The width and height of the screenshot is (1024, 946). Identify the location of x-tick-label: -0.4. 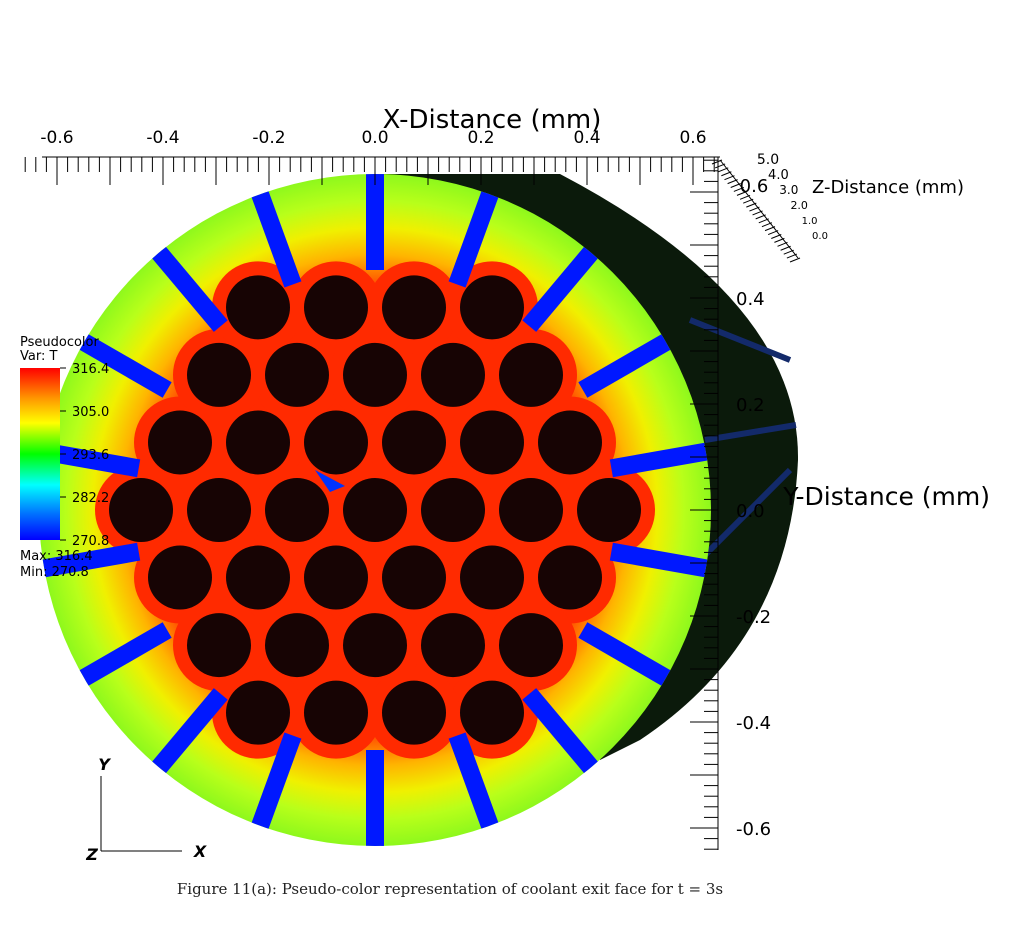
(162, 138).